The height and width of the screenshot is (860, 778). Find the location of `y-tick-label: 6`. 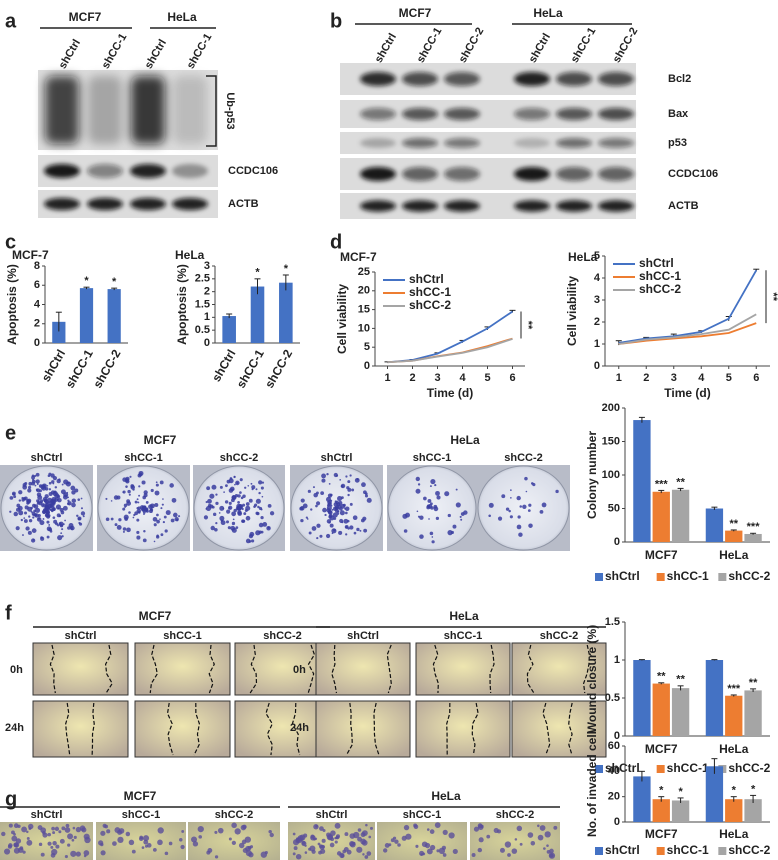

y-tick-label: 6 is located at coordinates (37, 285).